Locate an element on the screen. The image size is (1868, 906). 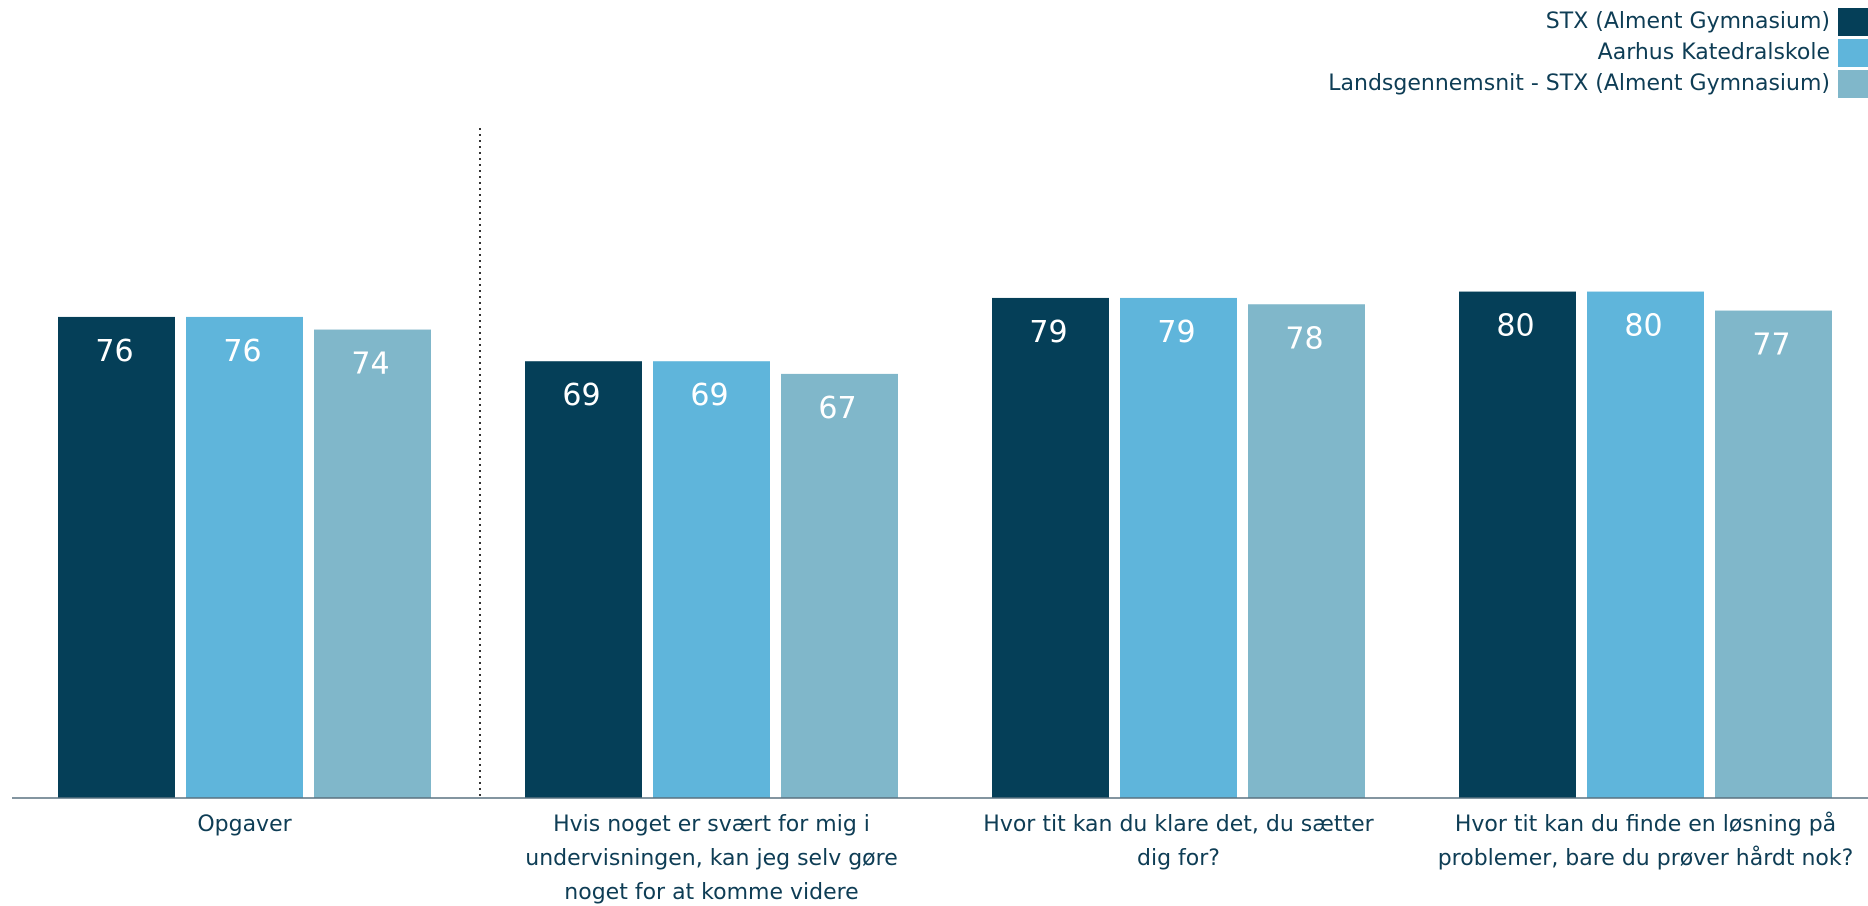
legend-item-aarhus: Aarhus Katedralskole is located at coordinates (1598, 52).